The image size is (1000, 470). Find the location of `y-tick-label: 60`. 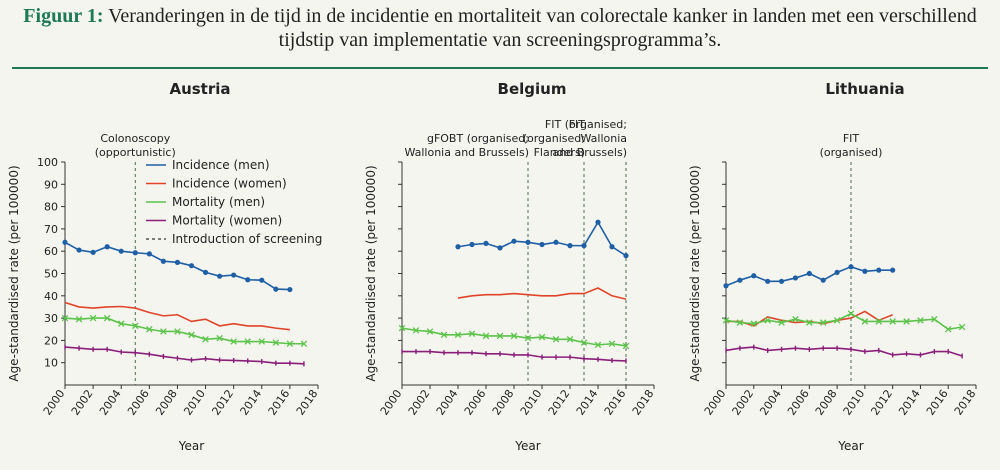

y-tick-label: 60 is located at coordinates (51, 251).